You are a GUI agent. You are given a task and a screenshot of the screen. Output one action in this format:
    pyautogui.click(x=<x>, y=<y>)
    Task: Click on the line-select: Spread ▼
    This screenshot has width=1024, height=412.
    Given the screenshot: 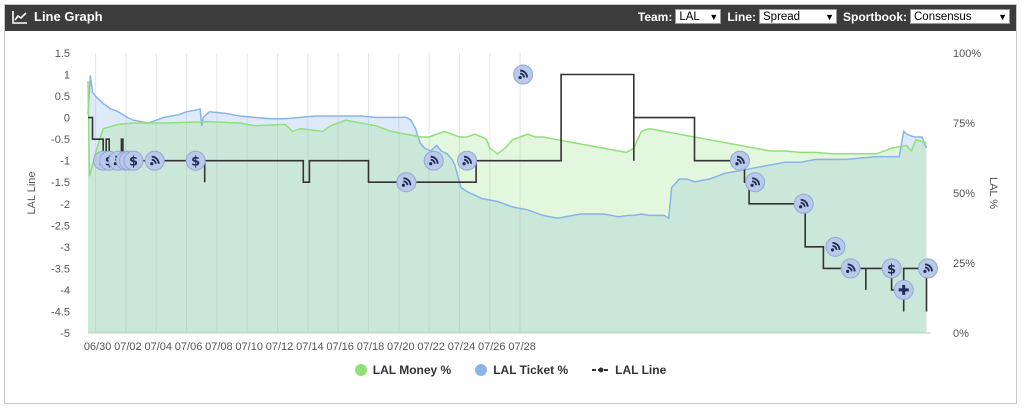 What is the action you would take?
    pyautogui.click(x=798, y=16)
    